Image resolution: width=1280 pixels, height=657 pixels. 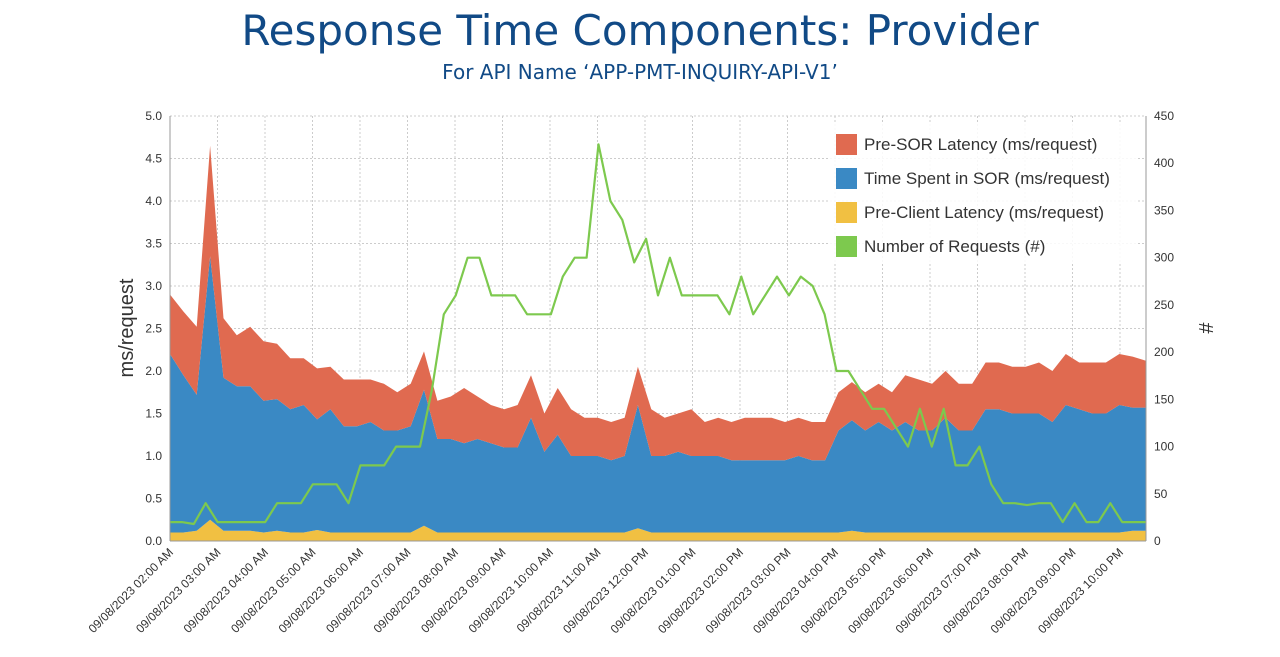 I want to click on legend-box, so click(x=982, y=192).